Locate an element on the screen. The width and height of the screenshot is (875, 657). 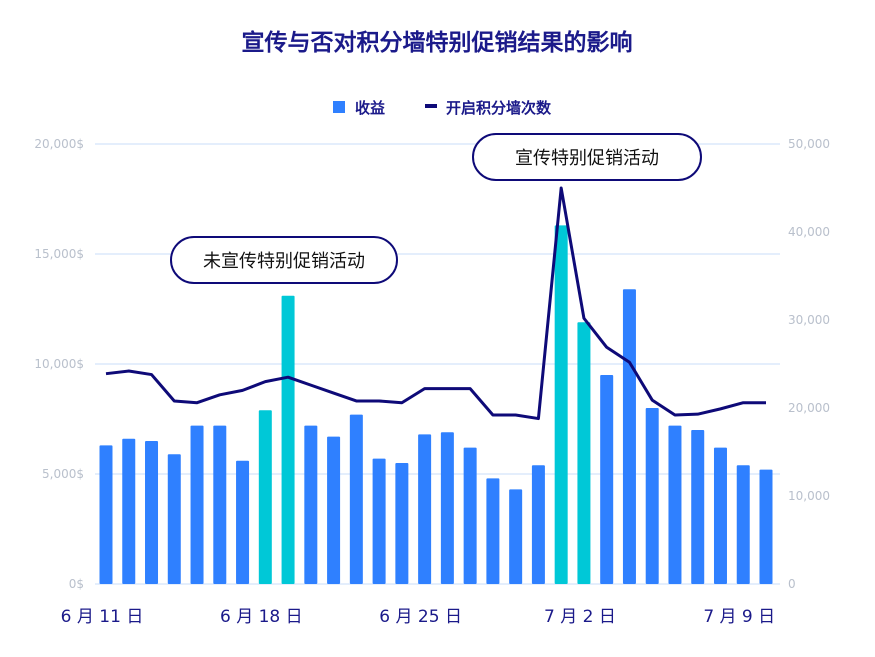
y-left-tick-label: 5,000$ is located at coordinates (63, 474).